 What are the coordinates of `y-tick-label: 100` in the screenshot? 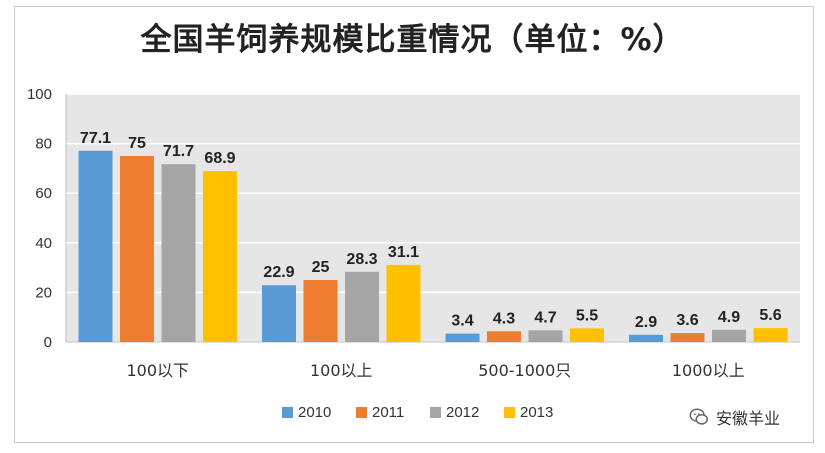 It's located at (39, 94).